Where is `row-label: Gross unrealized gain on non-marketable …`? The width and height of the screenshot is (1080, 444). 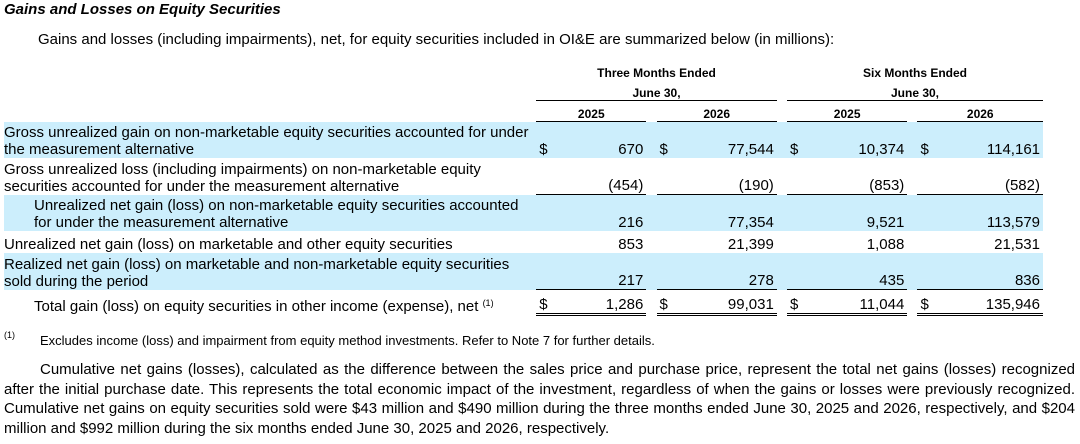
row-label: Gross unrealized gain on non-marketable … is located at coordinates (270, 139).